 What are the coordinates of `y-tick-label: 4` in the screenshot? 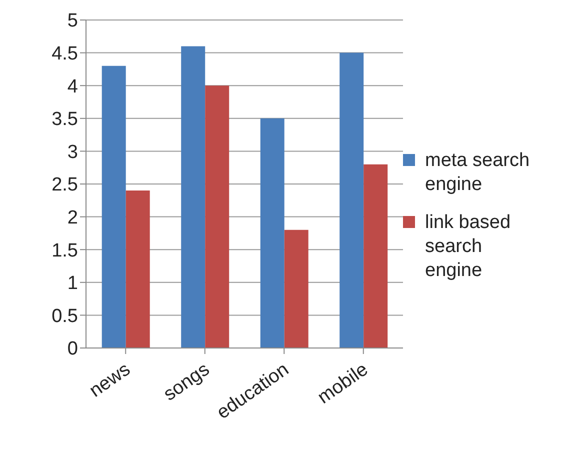 It's located at (72, 87).